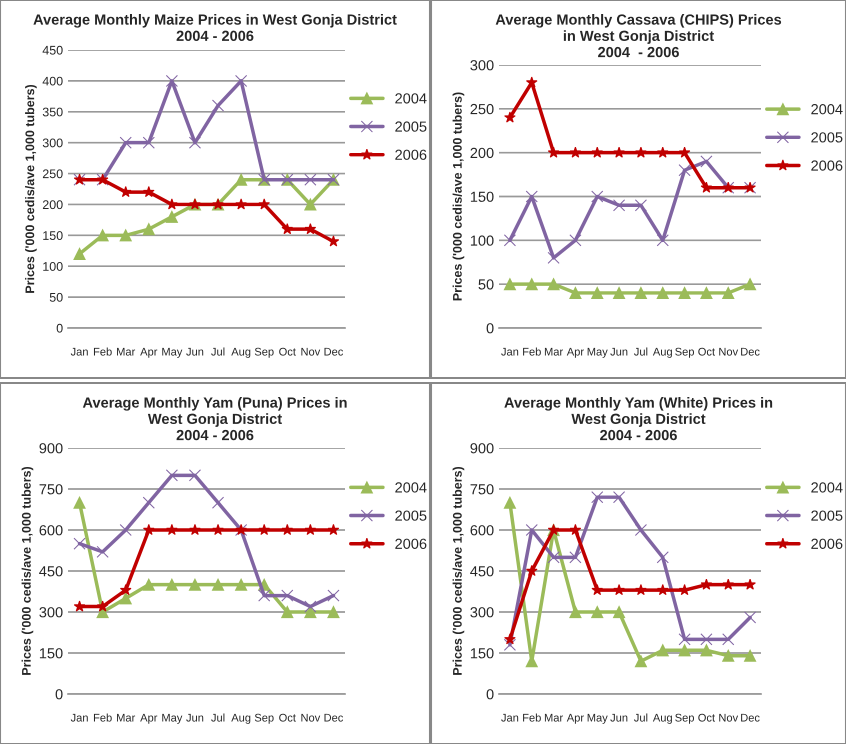 This screenshot has height=744, width=846. I want to click on y-tick-label: 400, so click(52, 81).